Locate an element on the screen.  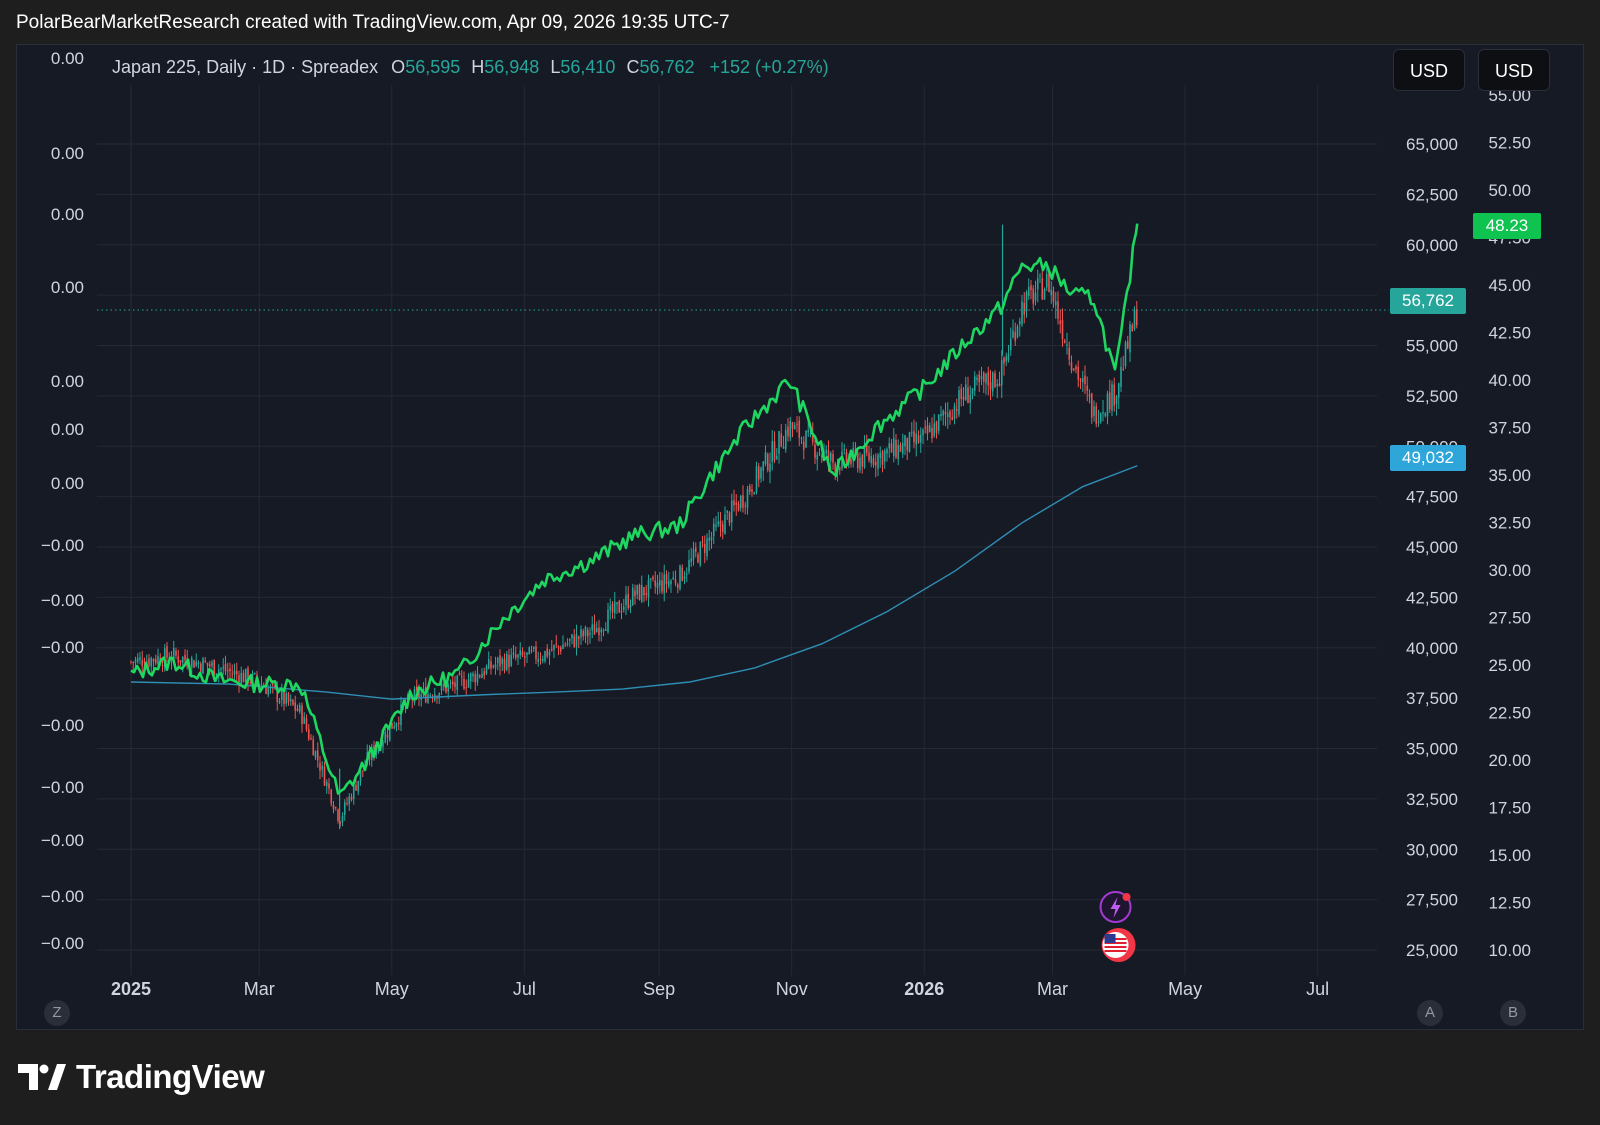
right-axis-tick-label: 27,500 is located at coordinates (1432, 900).